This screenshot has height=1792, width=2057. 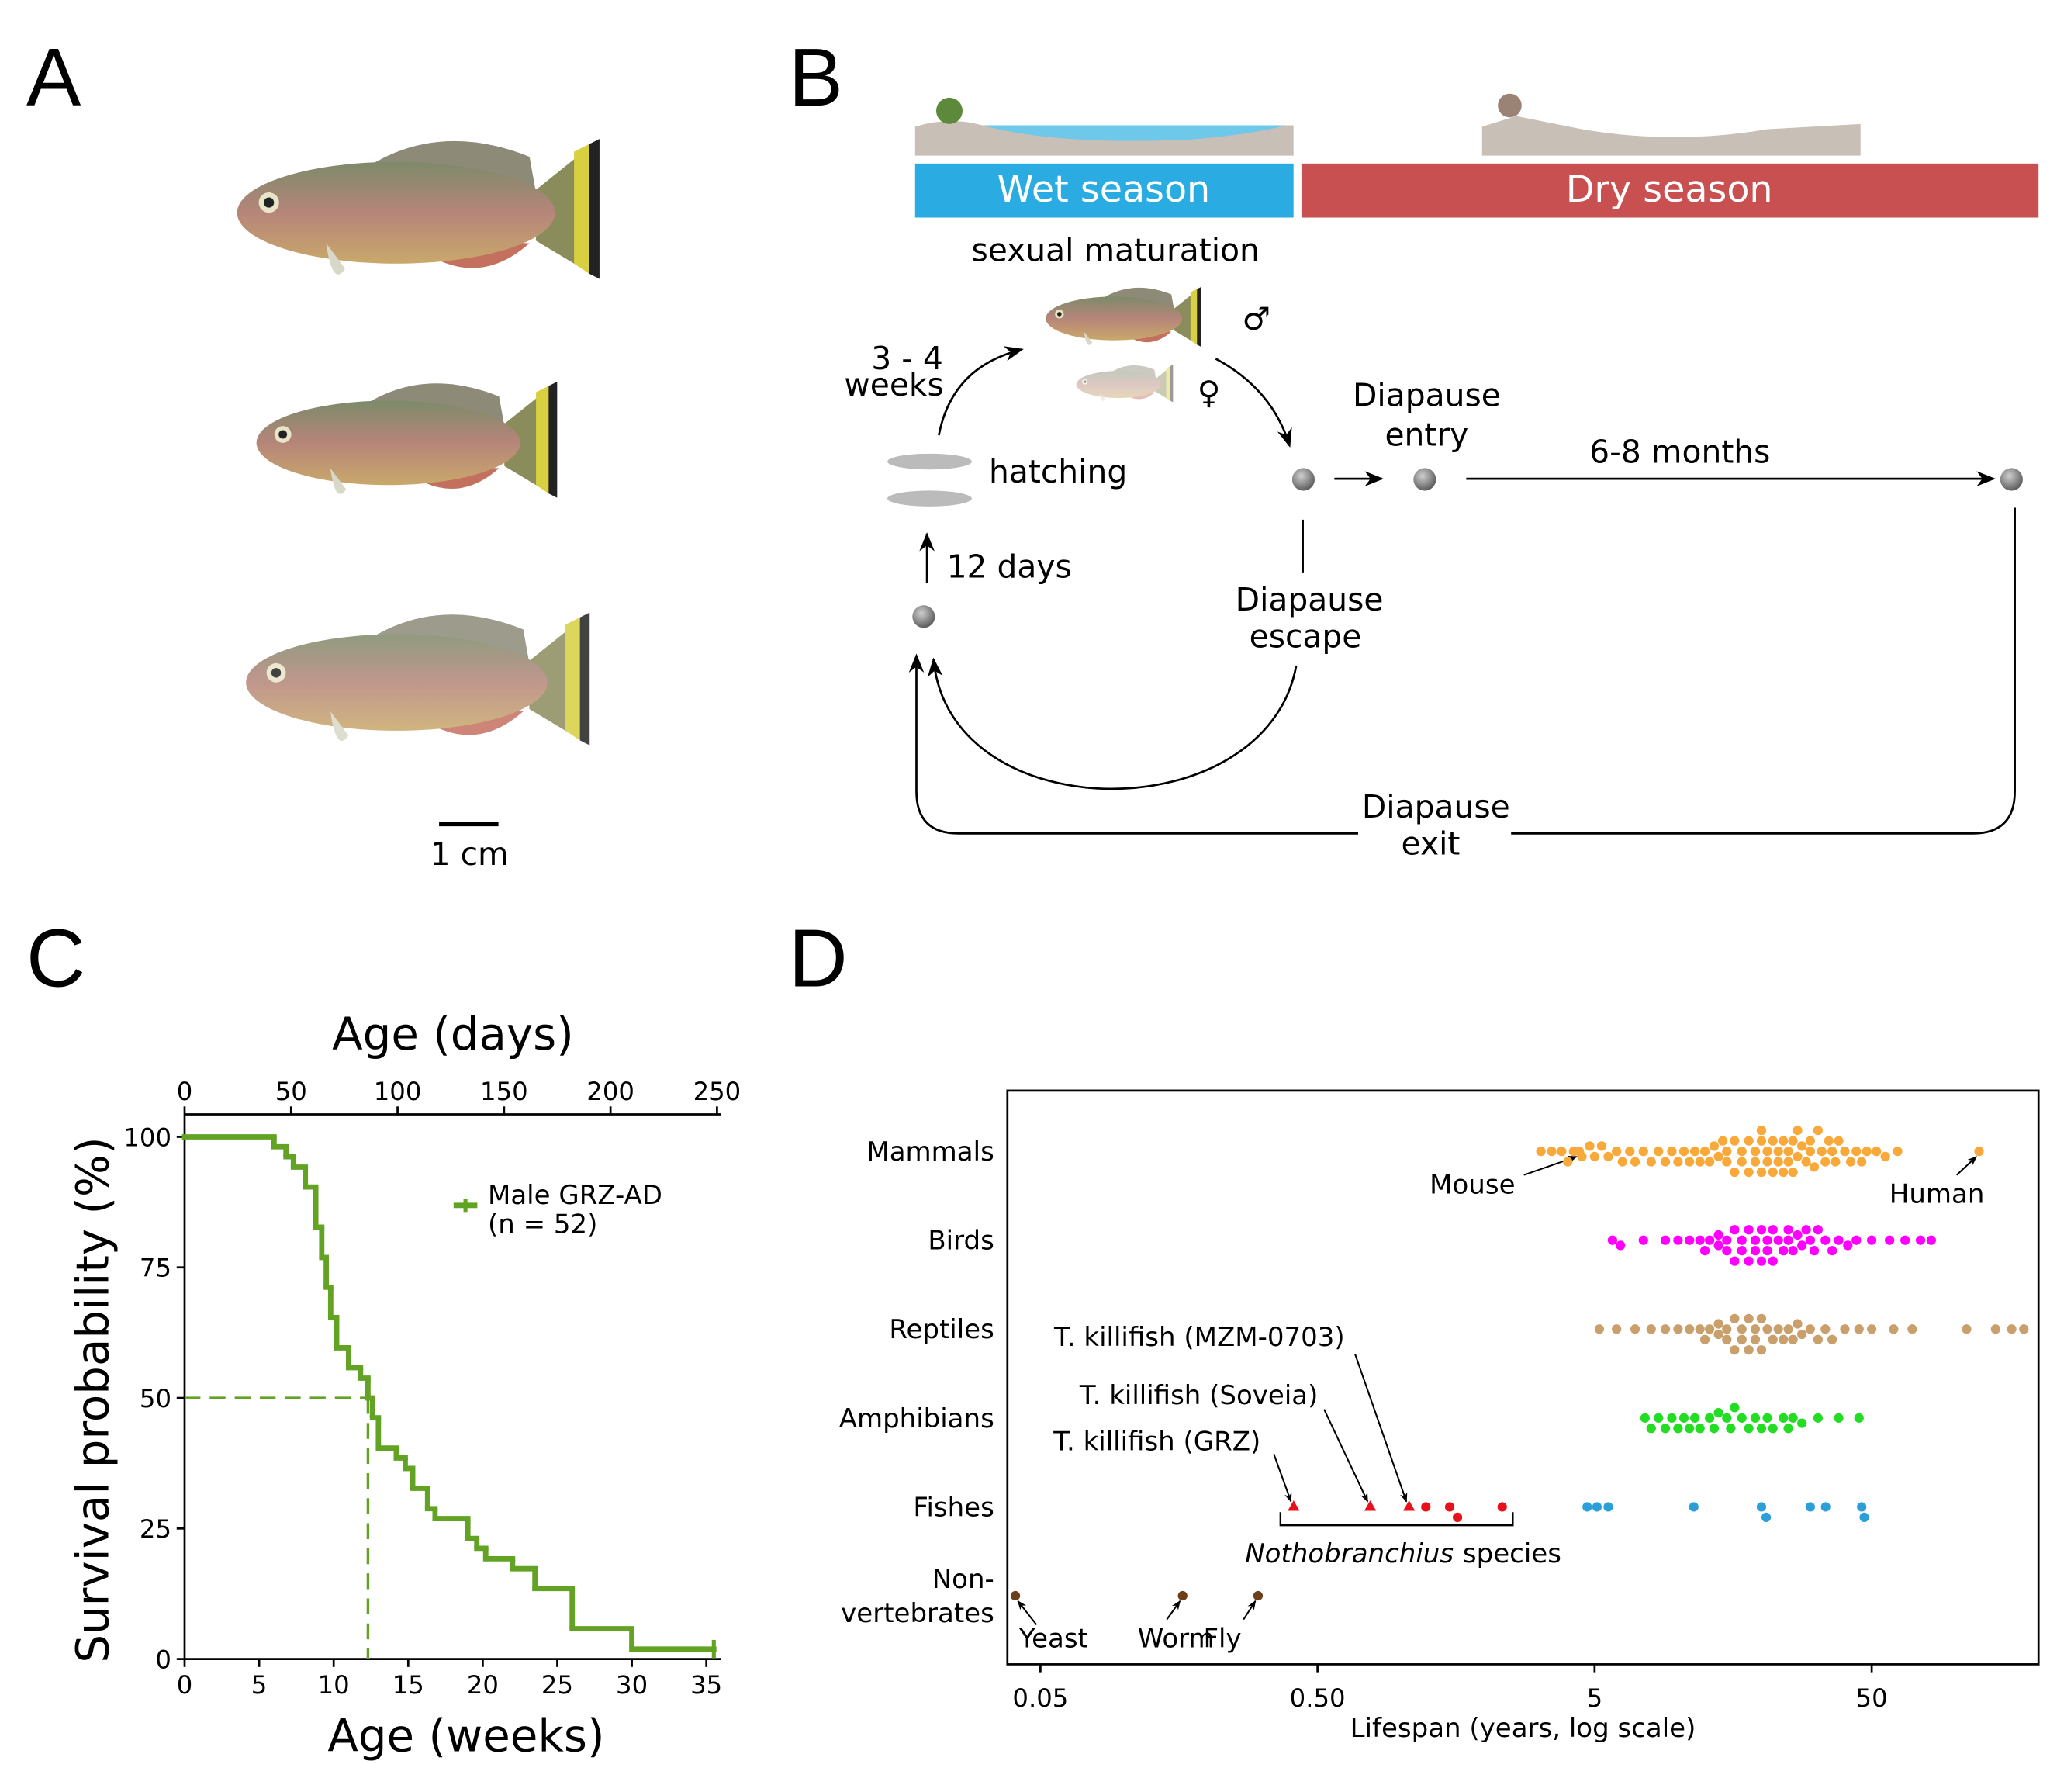 I want to click on panel-label: A, so click(x=53, y=78).